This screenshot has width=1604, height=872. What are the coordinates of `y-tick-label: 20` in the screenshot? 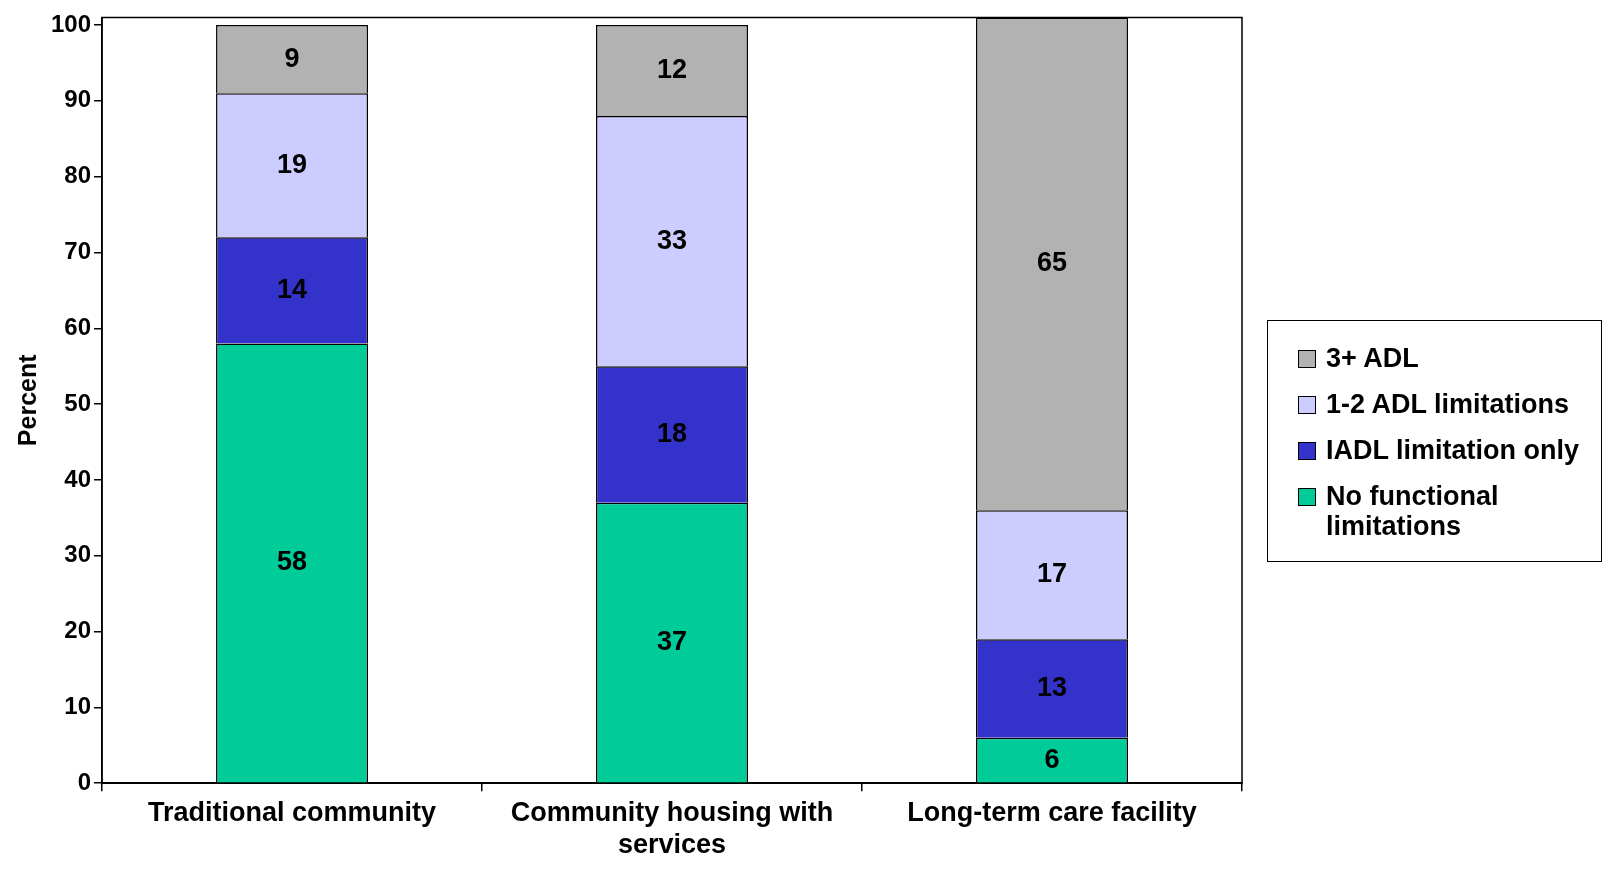 It's located at (78, 630).